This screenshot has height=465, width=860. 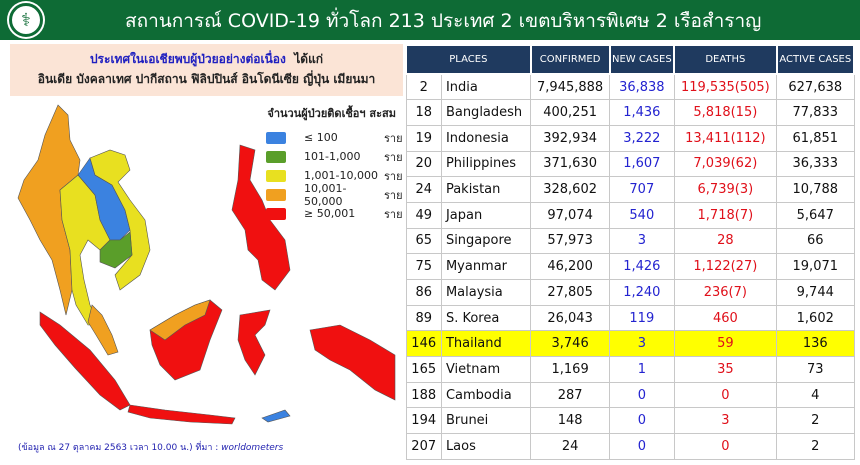 I want to click on cell-place: Thailand, so click(x=486, y=344).